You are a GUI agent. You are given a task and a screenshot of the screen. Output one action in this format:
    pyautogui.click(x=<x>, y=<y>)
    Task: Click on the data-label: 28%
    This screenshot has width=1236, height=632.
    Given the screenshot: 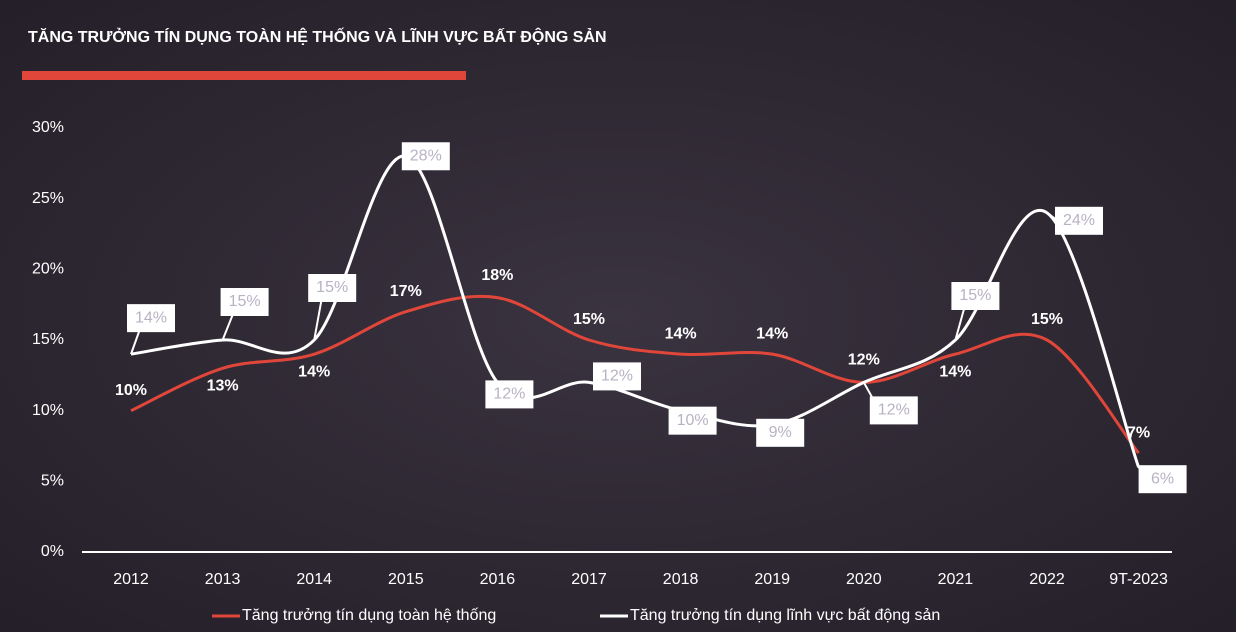 What is the action you would take?
    pyautogui.click(x=426, y=155)
    